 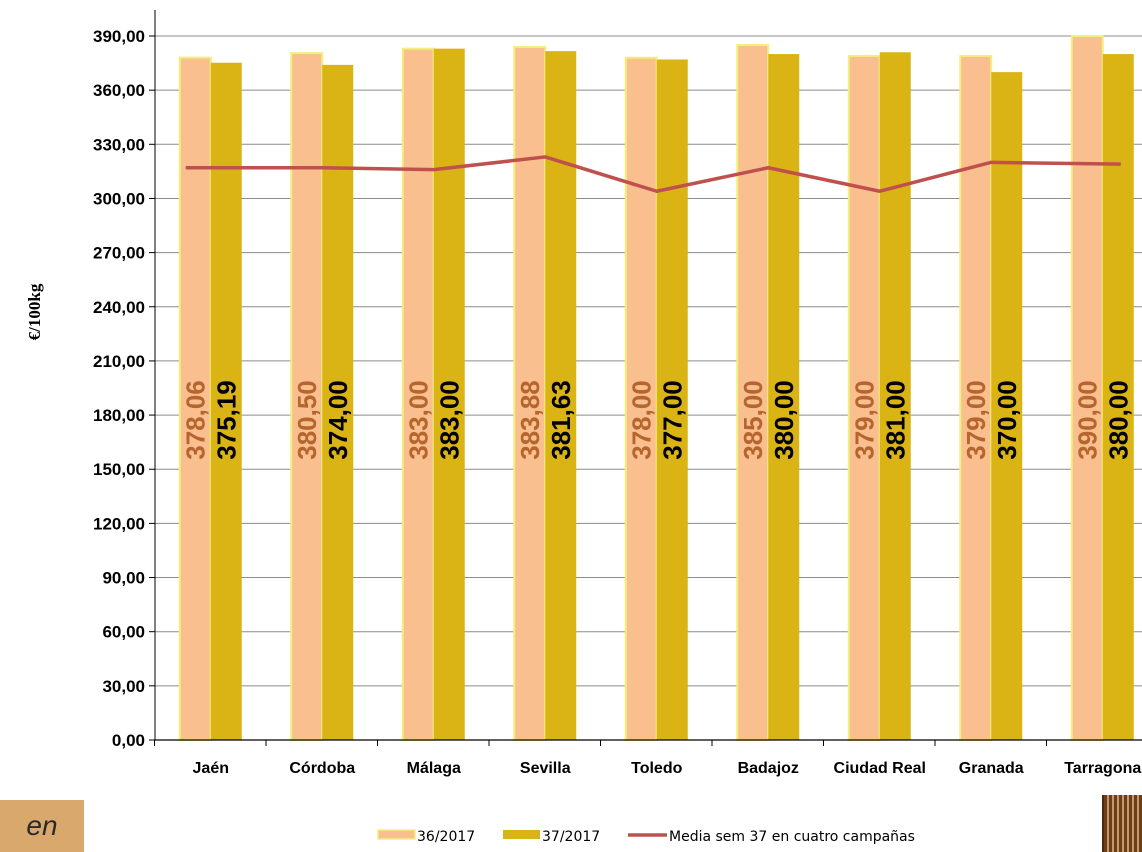 What do you see at coordinates (119, 361) in the screenshot?
I see `y-tick-label: 210,00` at bounding box center [119, 361].